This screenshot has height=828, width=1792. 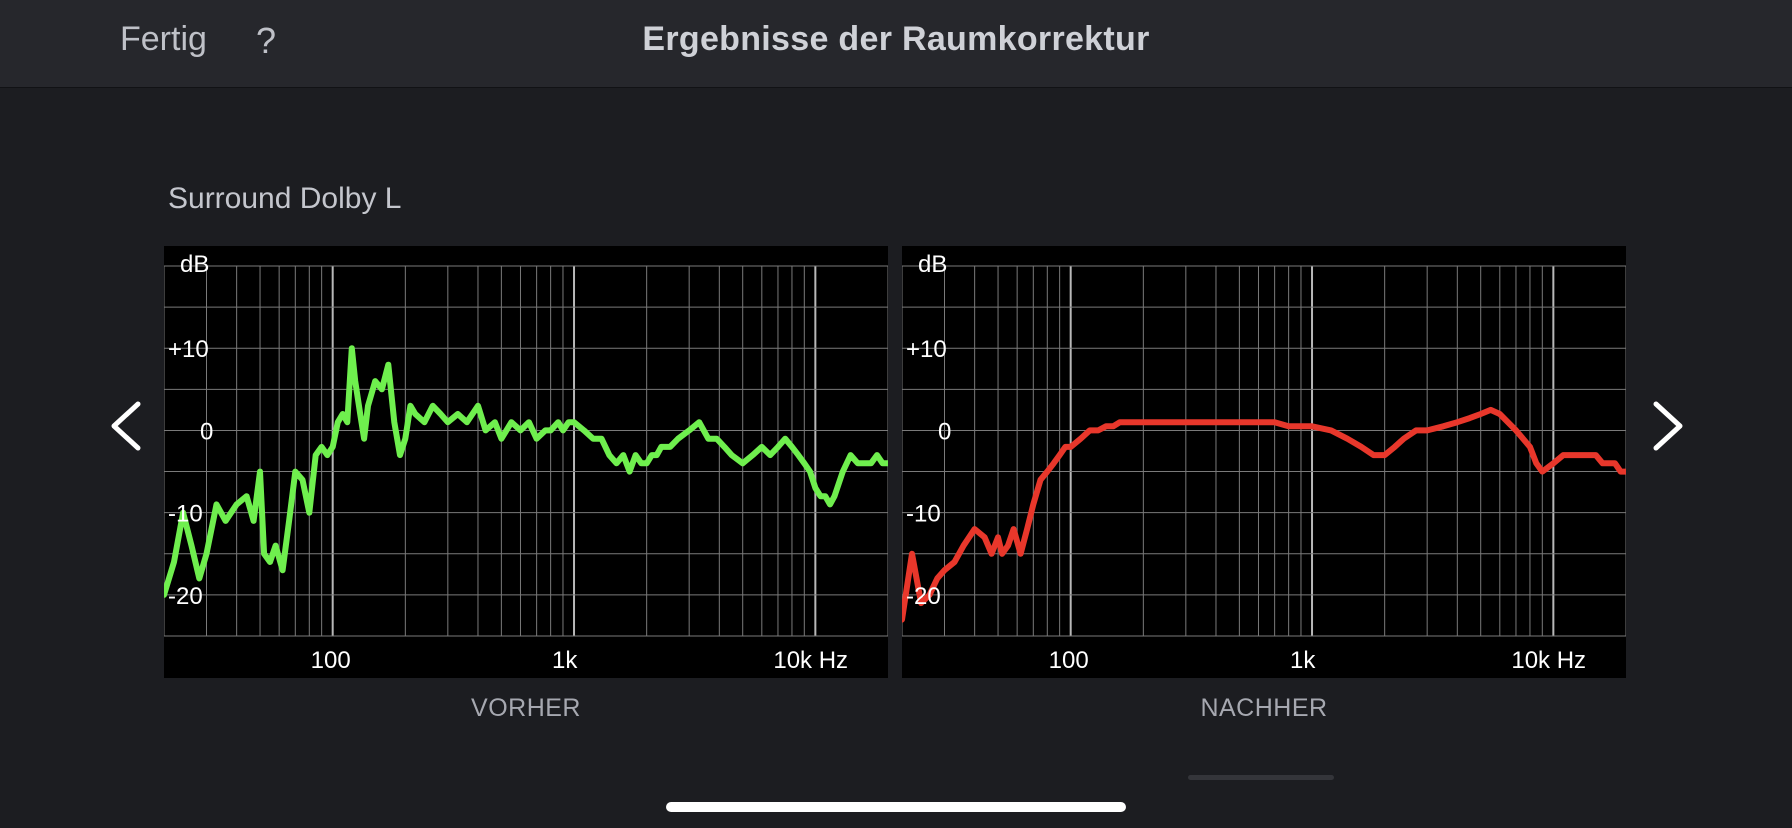 I want to click on previous-speaker-button, so click(x=127, y=426).